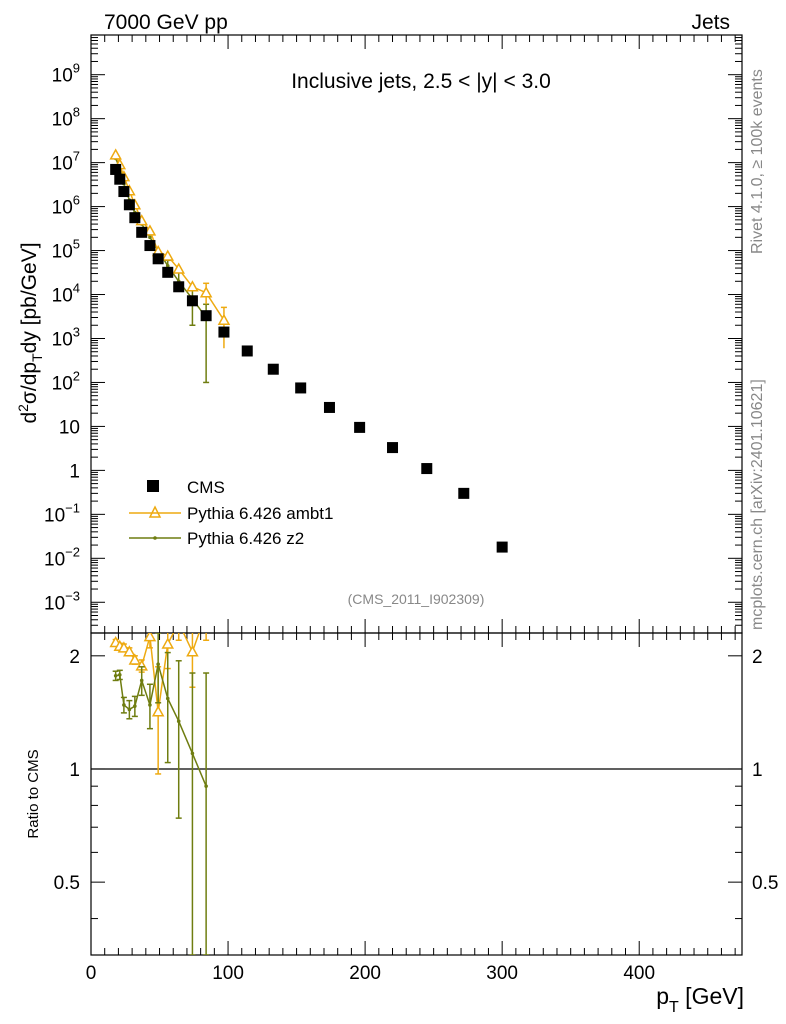 Image resolution: width=786 pixels, height=1024 pixels. I want to click on main-ytick-label-exp: 3, so click(76, 331).